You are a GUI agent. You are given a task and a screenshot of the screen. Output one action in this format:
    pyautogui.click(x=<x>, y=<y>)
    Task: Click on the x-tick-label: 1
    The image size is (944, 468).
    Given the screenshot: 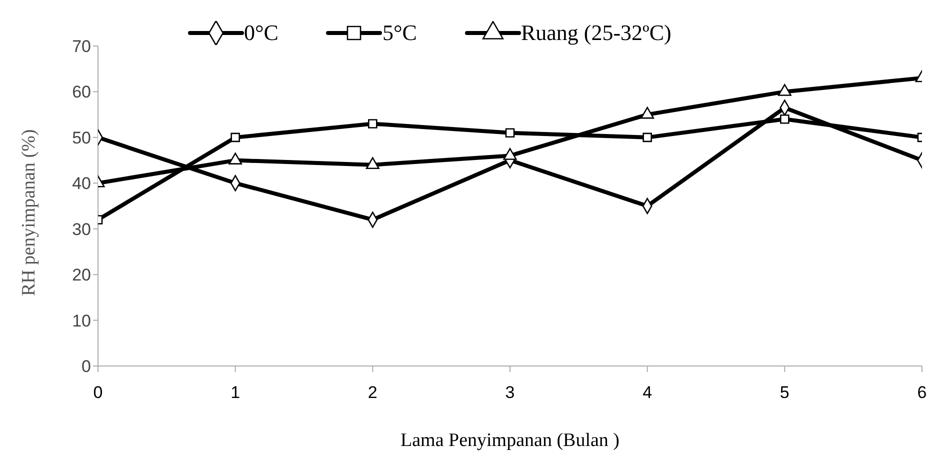 What is the action you would take?
    pyautogui.click(x=235, y=392)
    